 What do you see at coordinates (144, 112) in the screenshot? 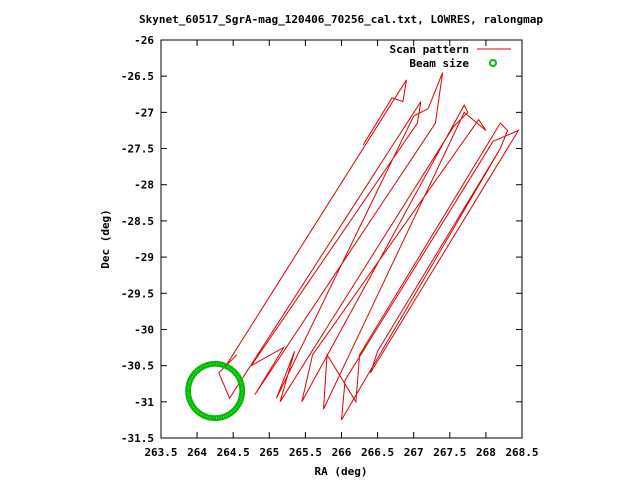
I see `y-tick-label: -27` at bounding box center [144, 112].